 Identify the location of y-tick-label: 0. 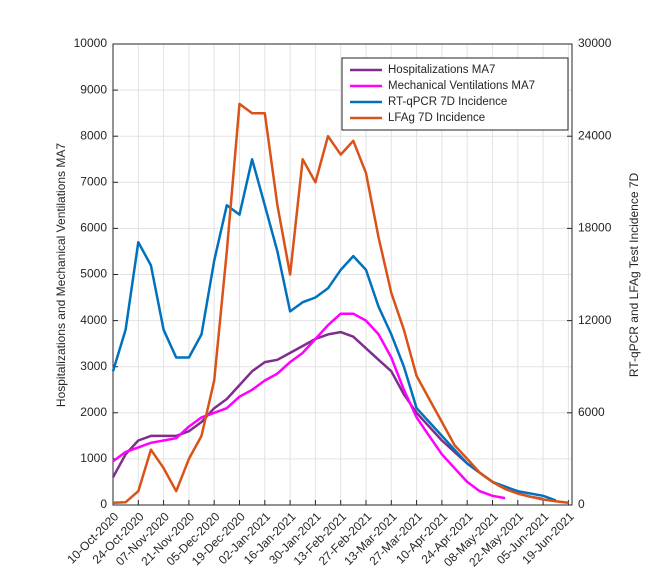
(103, 504).